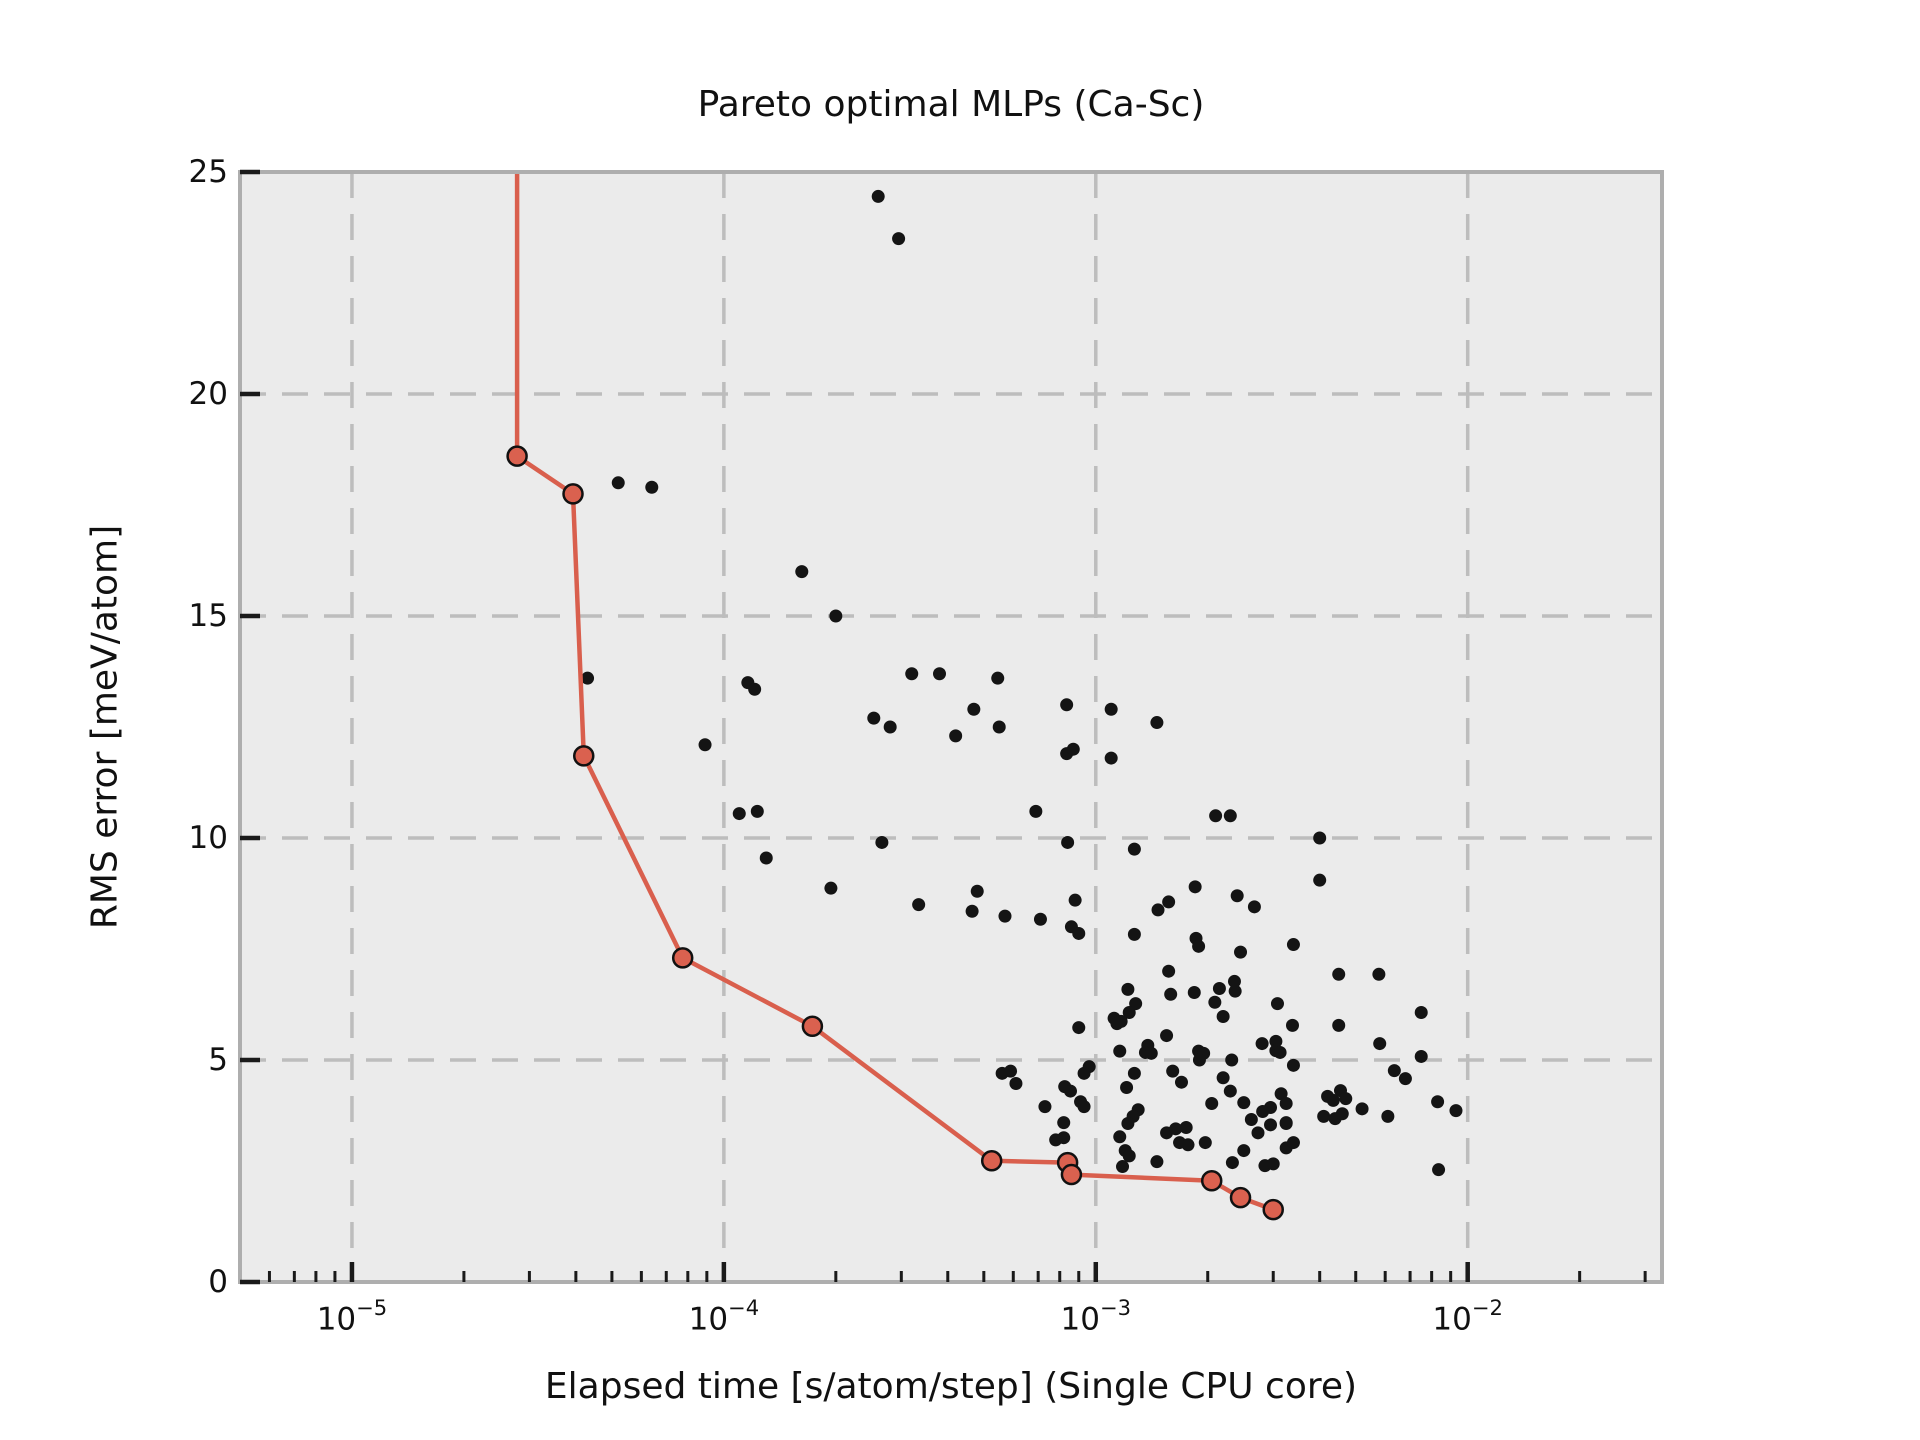 Image resolution: width=1920 pixels, height=1440 pixels. What do you see at coordinates (951, 104) in the screenshot?
I see `chart-title: Pareto optimal MLPs (Ca-Sc)` at bounding box center [951, 104].